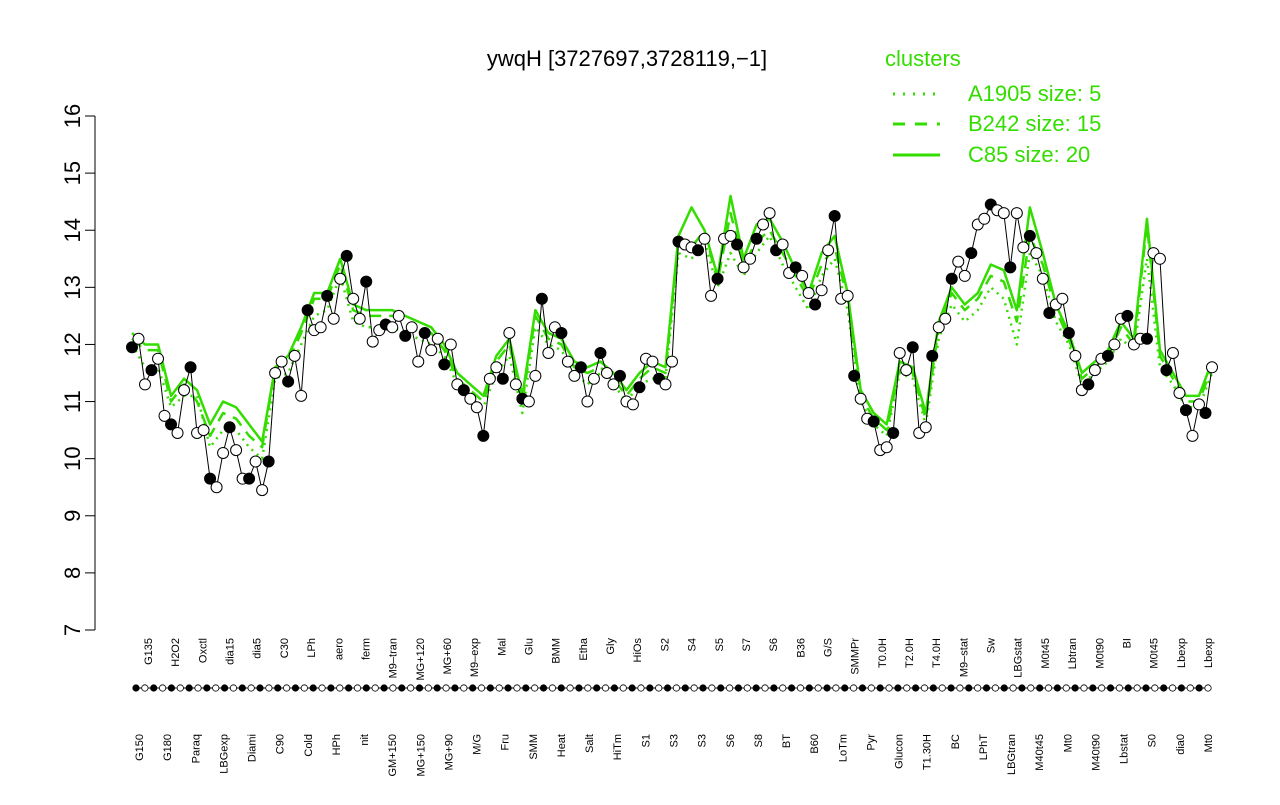 The image size is (1280, 805). Describe the element at coordinates (675, 740) in the screenshot. I see `x-label-row1-19: S3` at that location.